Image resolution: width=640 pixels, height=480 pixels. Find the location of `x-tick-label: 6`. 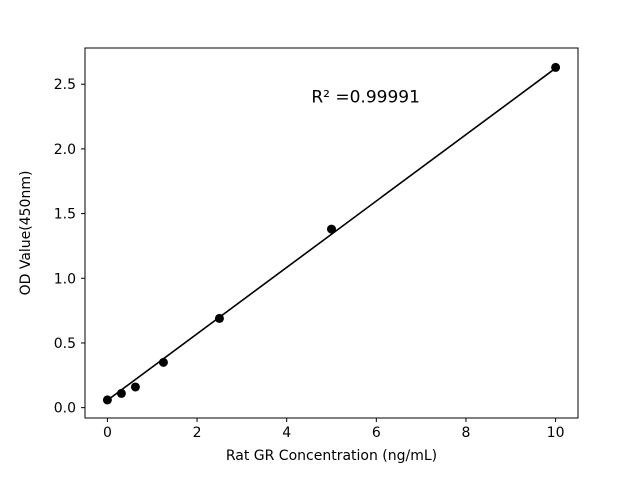

x-tick-label: 6 is located at coordinates (376, 433).